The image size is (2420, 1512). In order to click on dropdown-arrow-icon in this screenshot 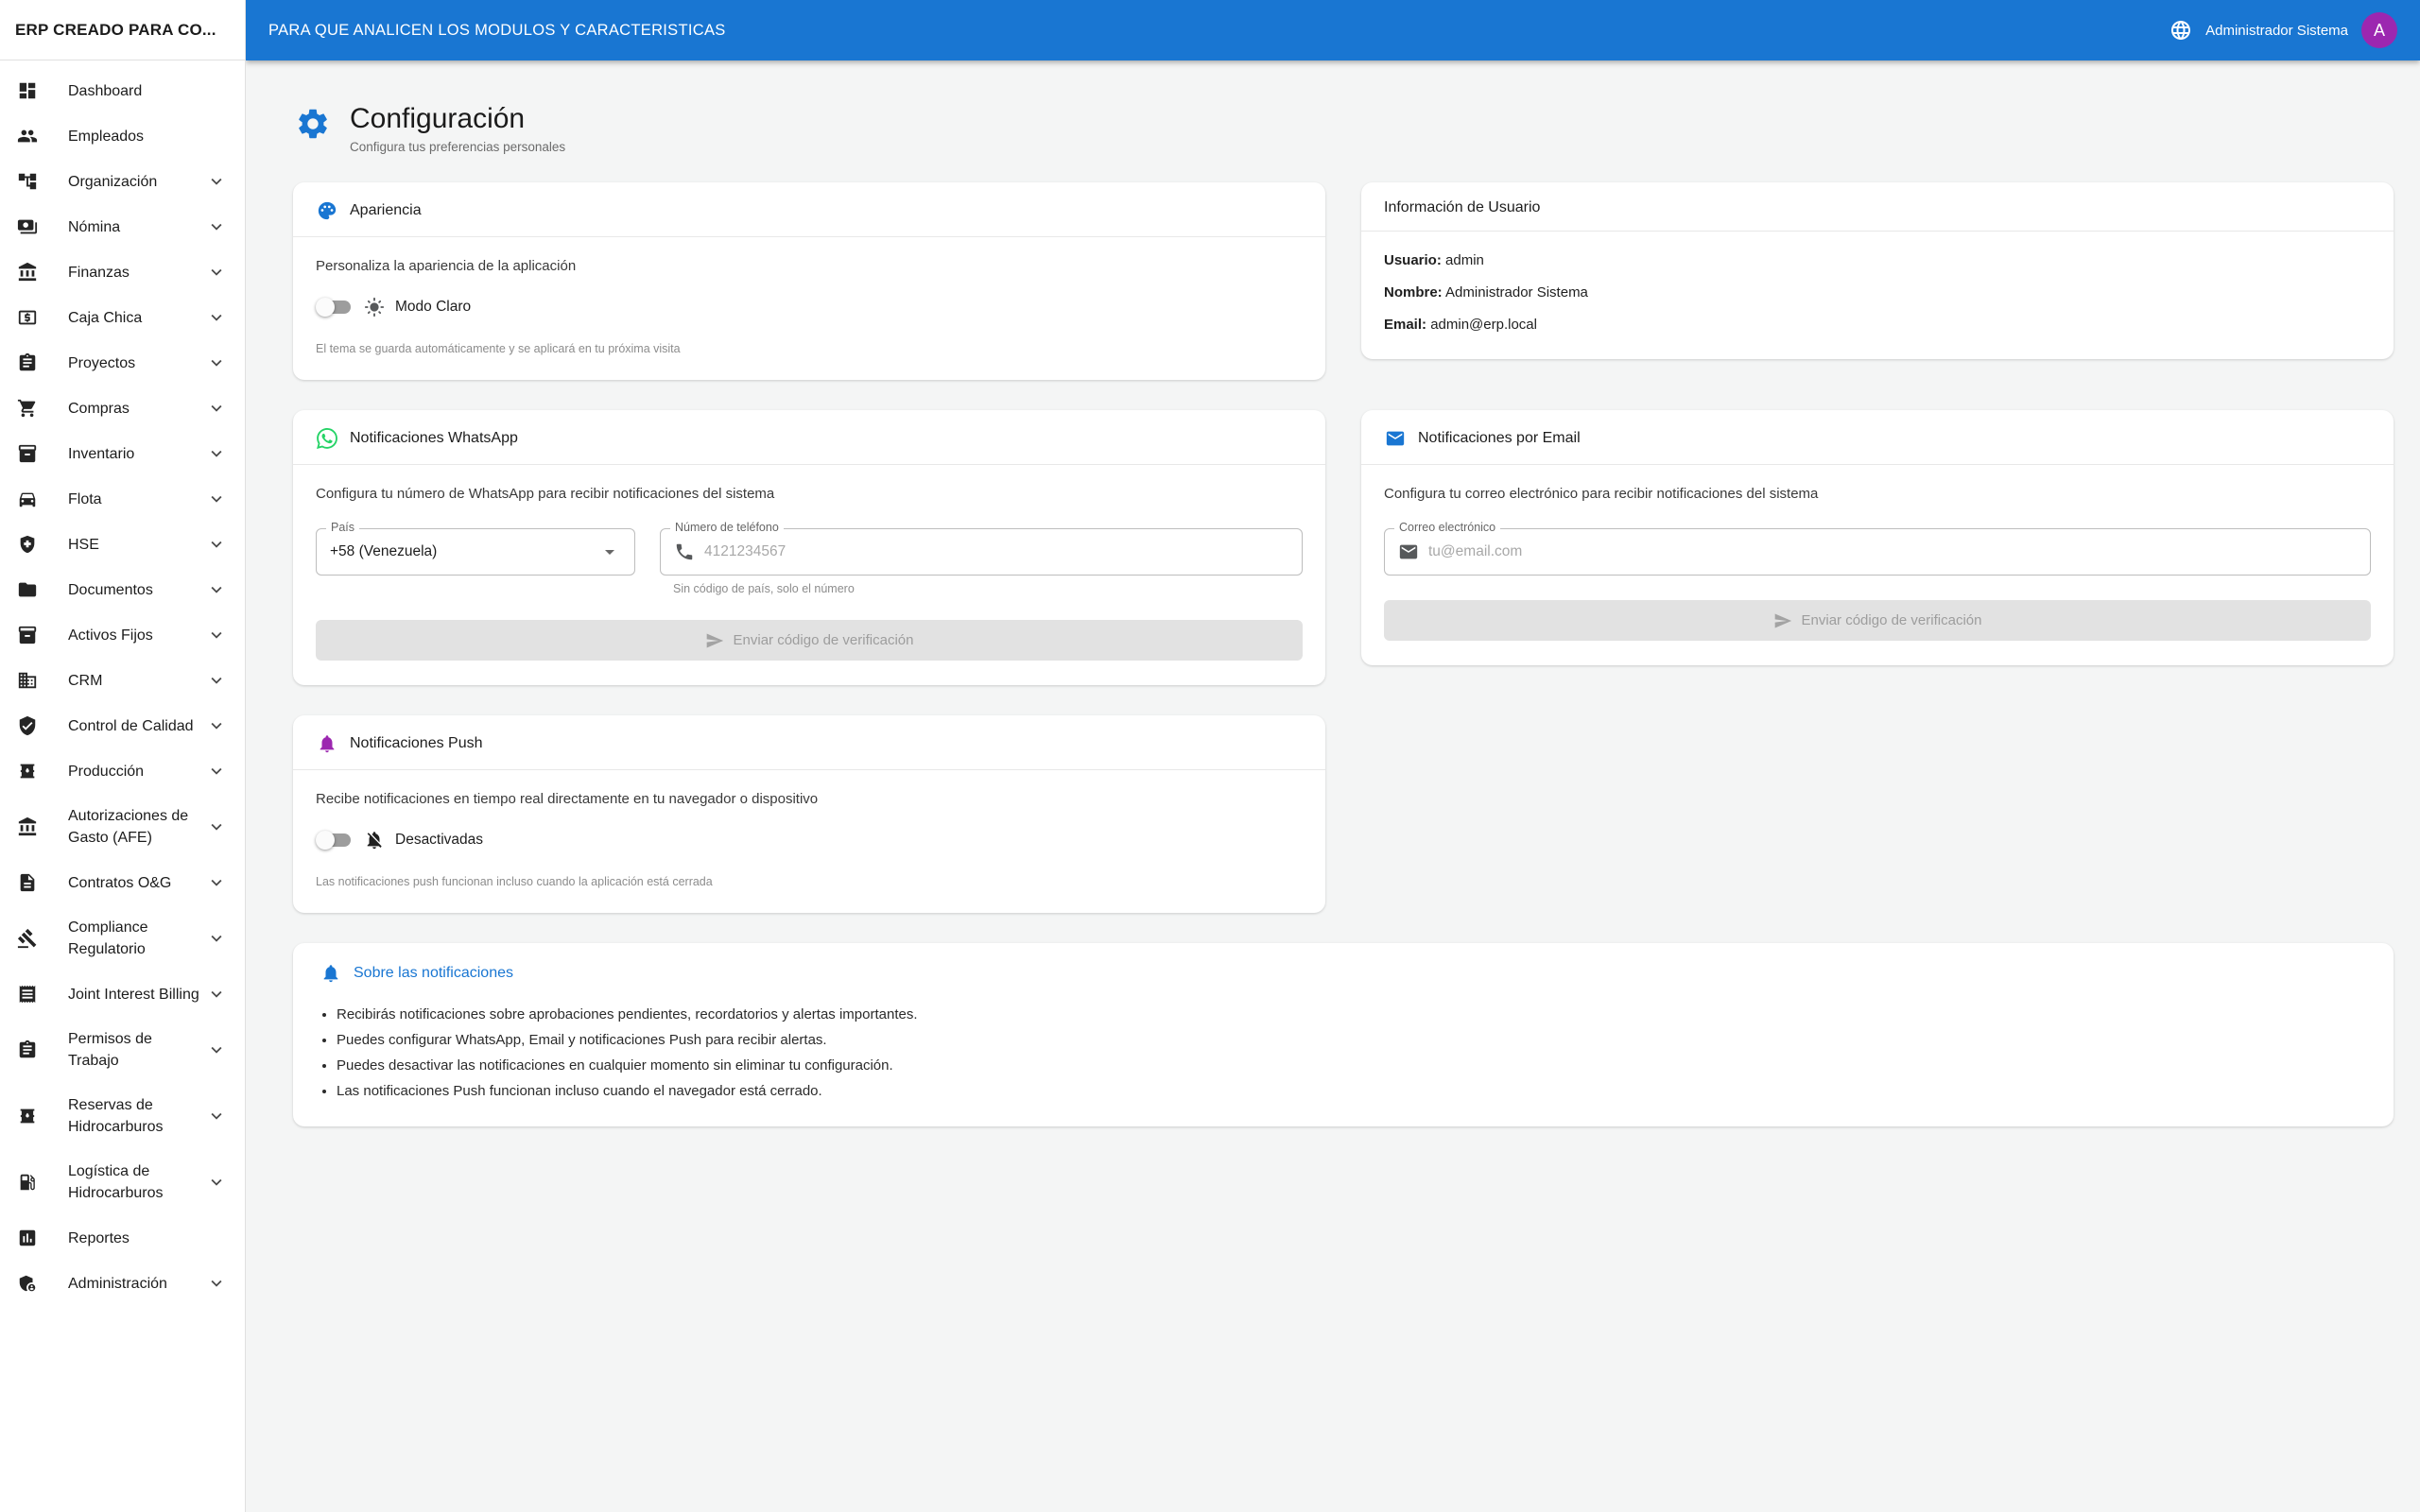, I will do `click(609, 552)`.